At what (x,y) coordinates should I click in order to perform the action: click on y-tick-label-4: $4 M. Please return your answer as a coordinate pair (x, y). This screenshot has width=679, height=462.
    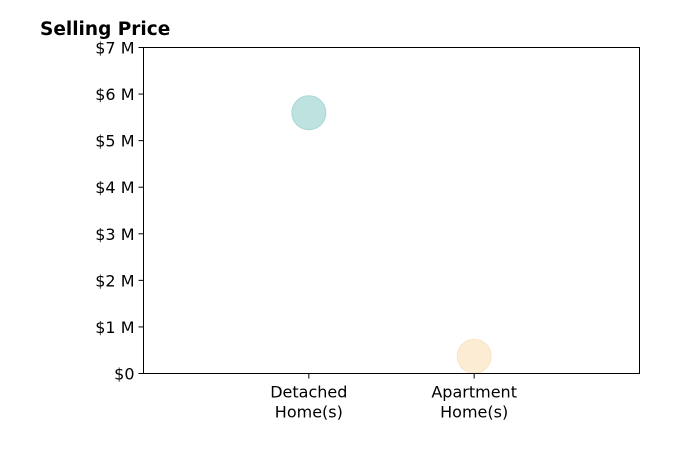
    Looking at the image, I should click on (114, 187).